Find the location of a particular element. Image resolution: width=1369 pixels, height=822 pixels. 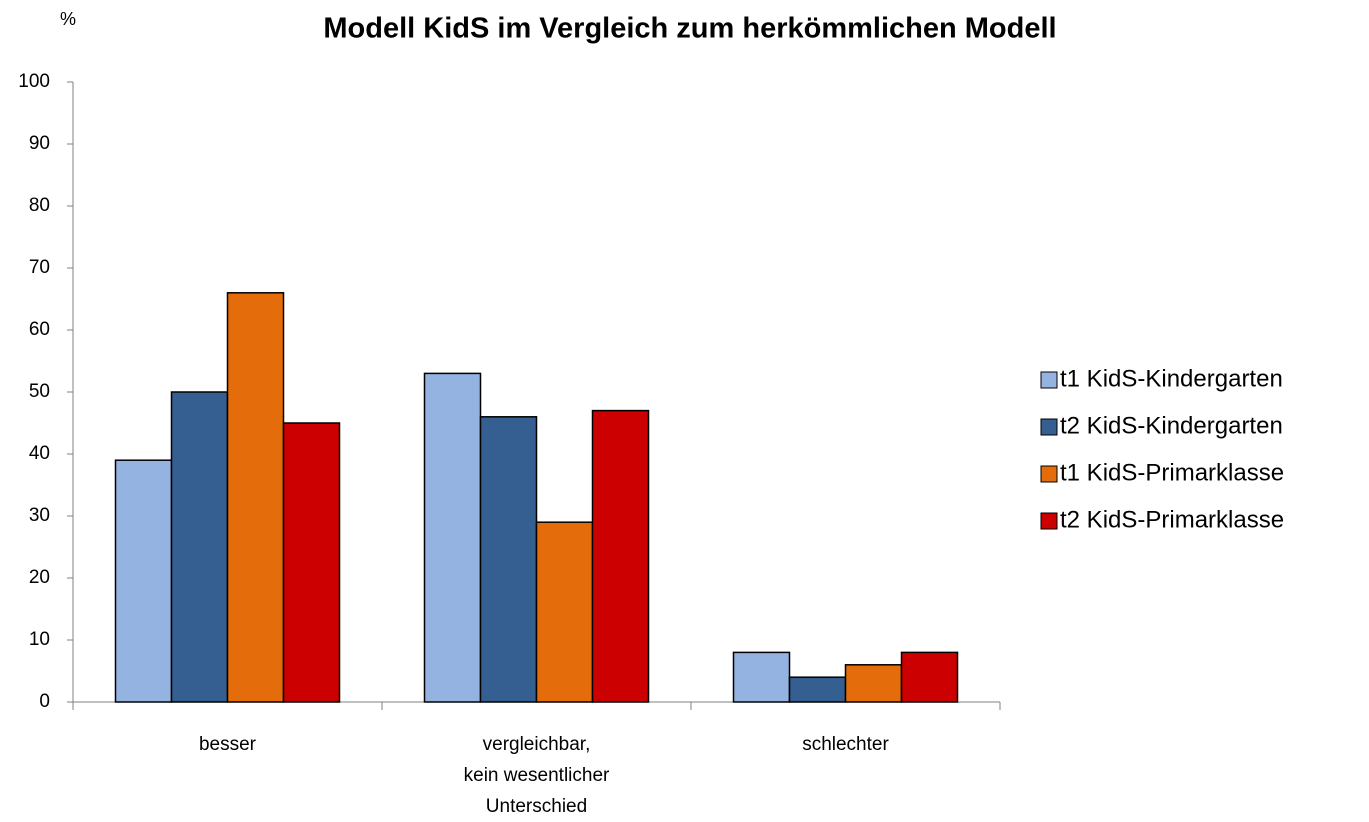

y-tick-label: 40 is located at coordinates (39, 453).